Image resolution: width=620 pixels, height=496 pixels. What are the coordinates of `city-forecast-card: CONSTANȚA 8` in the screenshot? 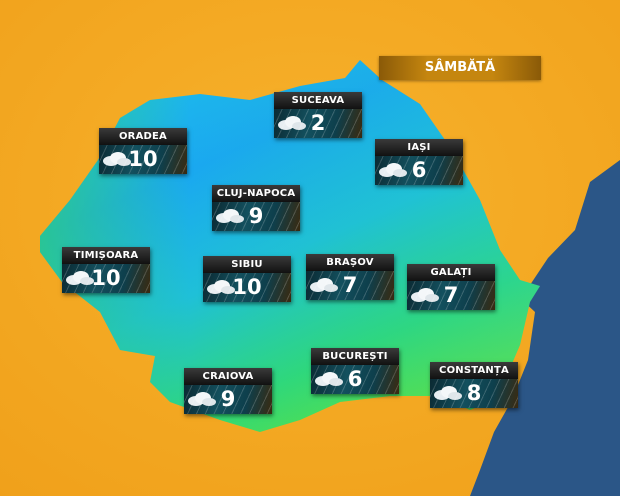 It's located at (474, 385).